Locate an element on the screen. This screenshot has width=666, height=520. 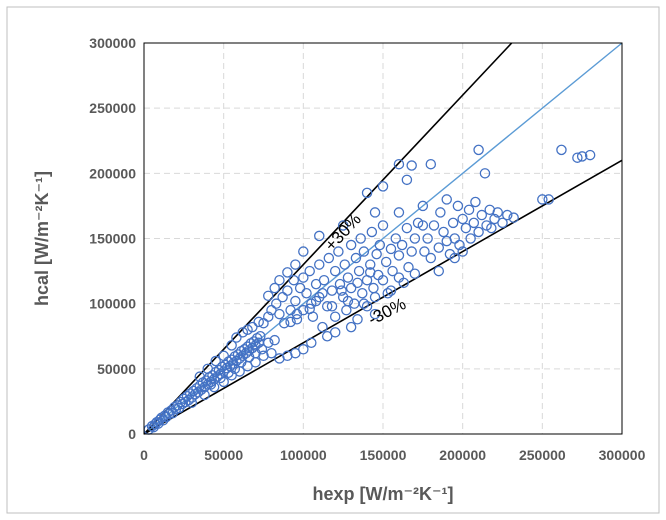
x-tick-label: 200000 is located at coordinates (462, 455).